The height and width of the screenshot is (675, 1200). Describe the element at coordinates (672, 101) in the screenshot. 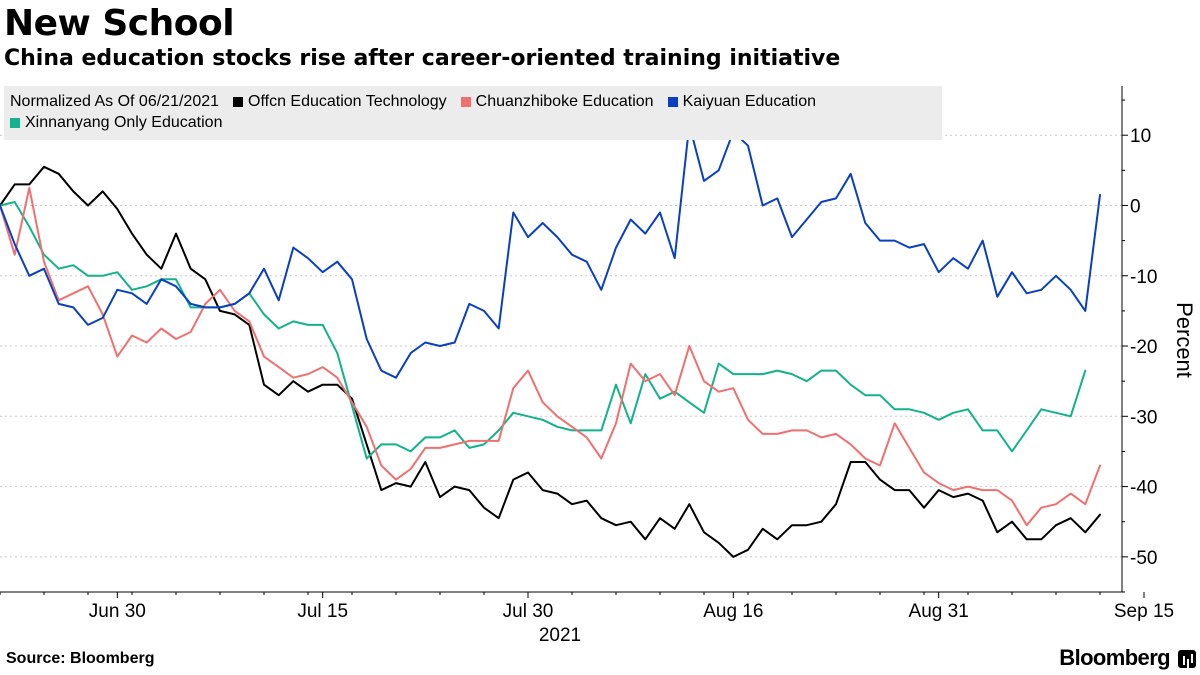

I see `legend-swatch-kaiyuan` at that location.